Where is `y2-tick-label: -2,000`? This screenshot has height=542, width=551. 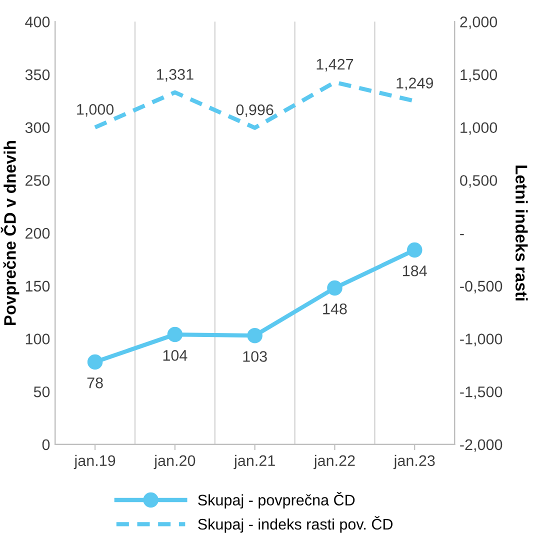
y2-tick-label: -2,000 is located at coordinates (481, 445).